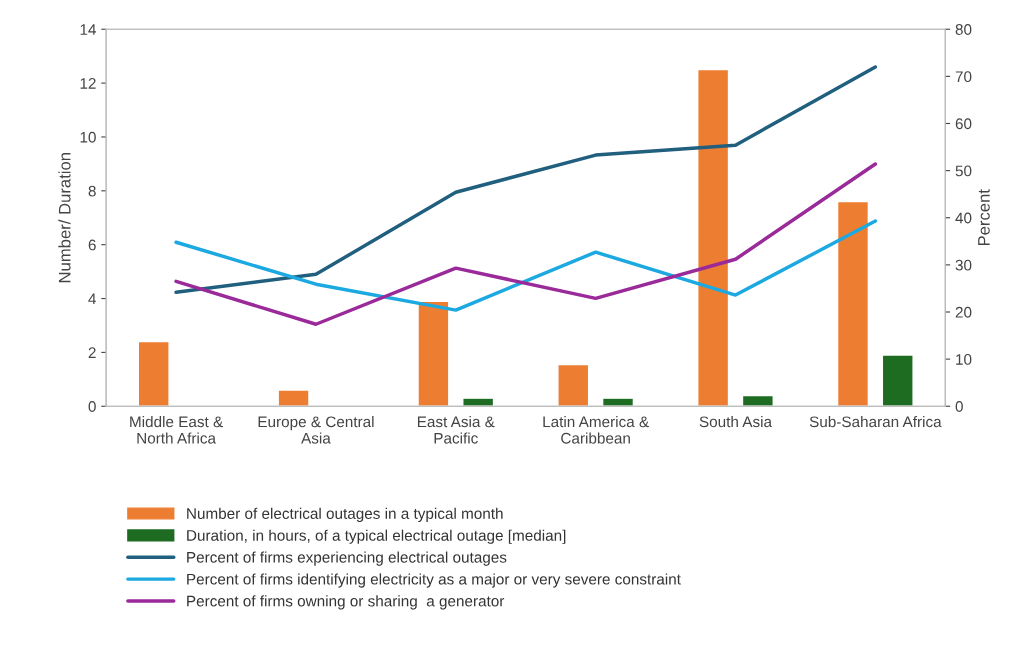 The width and height of the screenshot is (1011, 650). I want to click on y-axis-title: Number/ Duration, so click(64, 218).